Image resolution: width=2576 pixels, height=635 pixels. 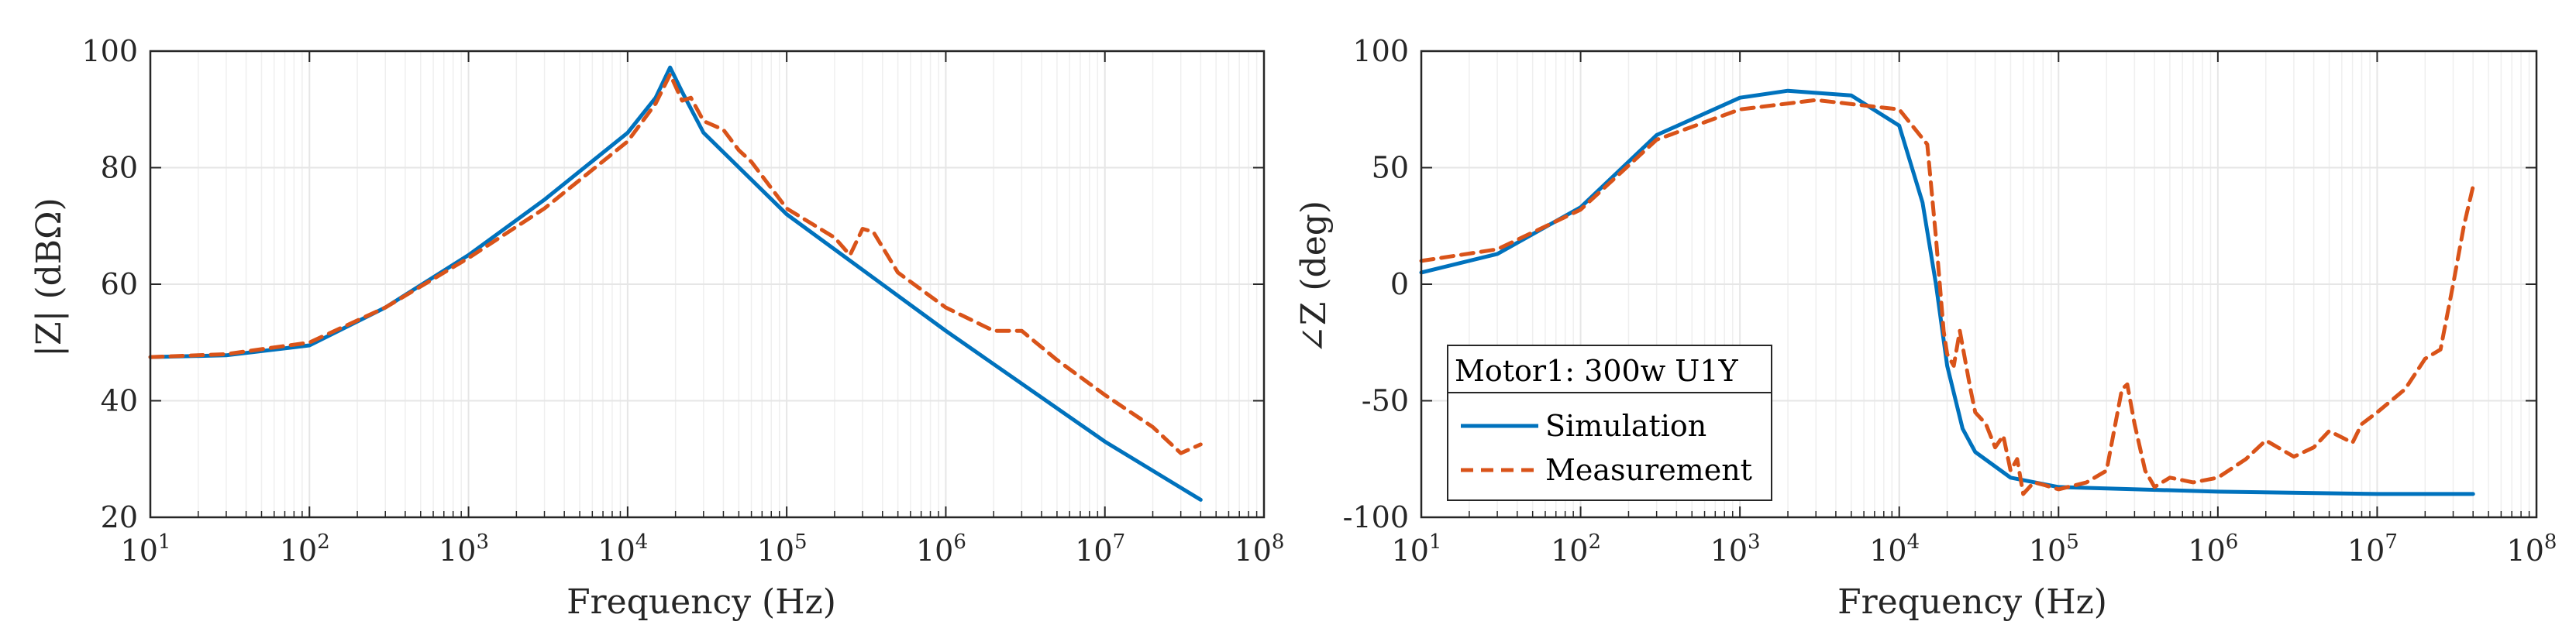 I want to click on magnitude-x-tick-label: 10¹, so click(x=146, y=549).